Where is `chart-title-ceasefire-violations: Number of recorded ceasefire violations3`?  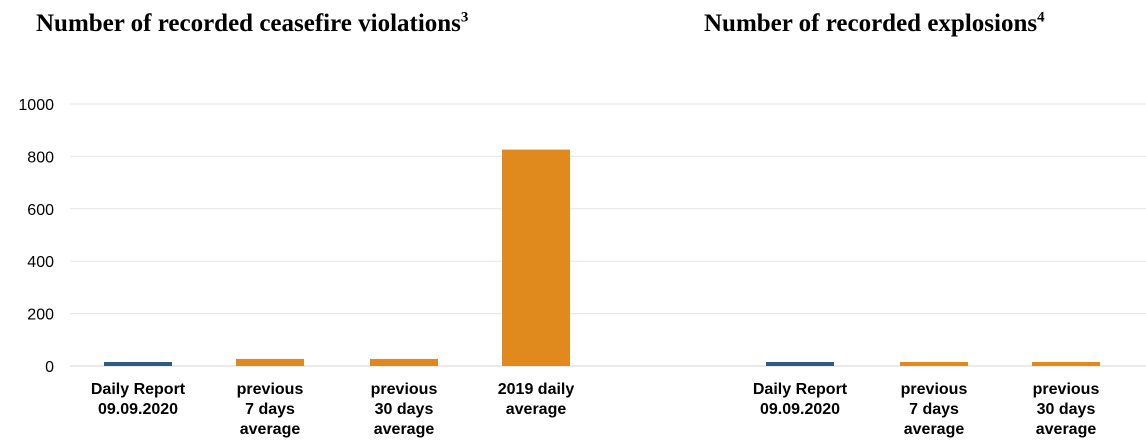 chart-title-ceasefire-violations: Number of recorded ceasefire violations3 is located at coordinates (252, 24).